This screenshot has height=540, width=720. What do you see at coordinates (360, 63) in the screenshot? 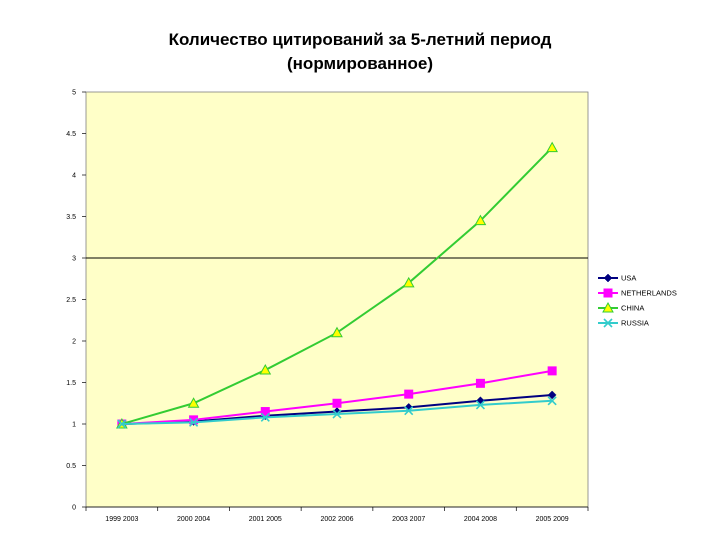
I see `chart-subtitle: (нормированное)` at bounding box center [360, 63].